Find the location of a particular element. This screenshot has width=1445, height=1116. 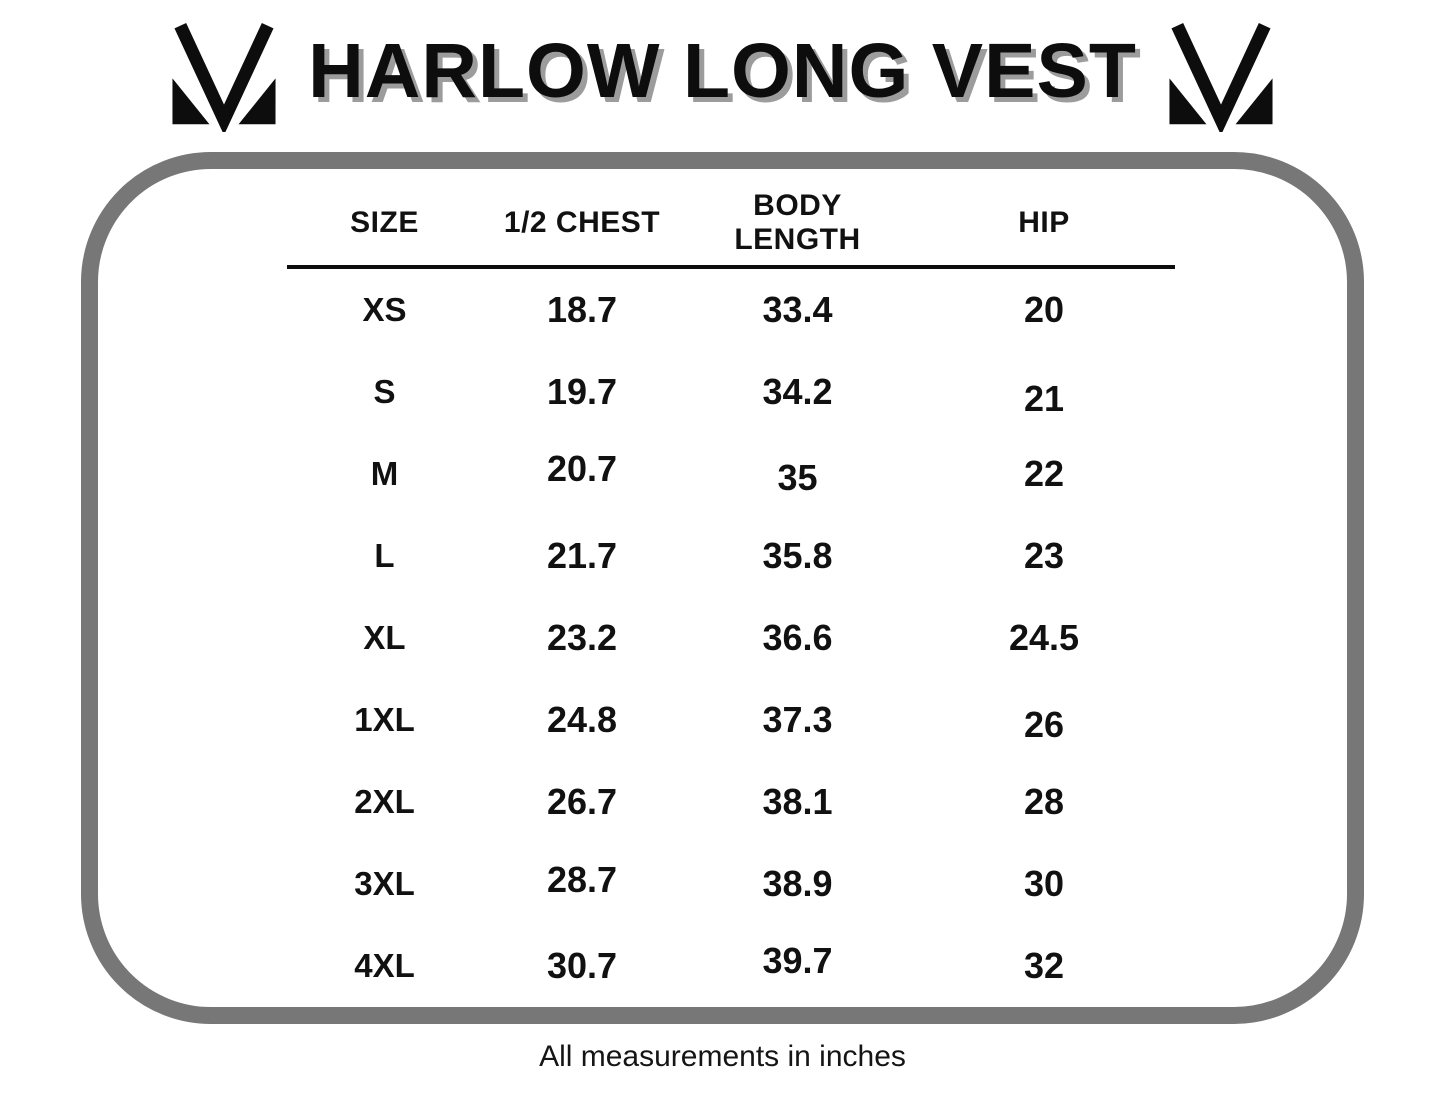

cell-size: 1XL is located at coordinates (384, 719).